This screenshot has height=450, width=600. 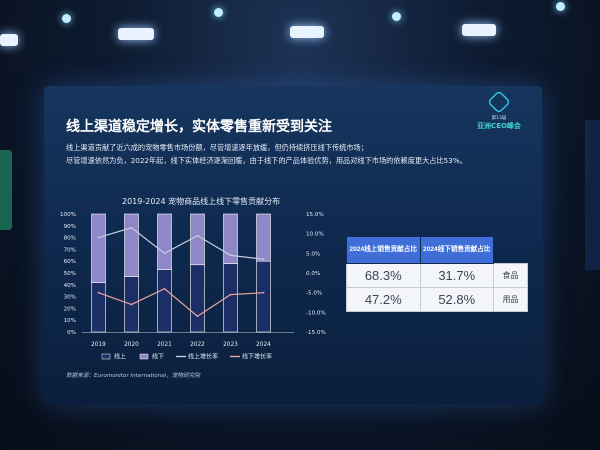 What do you see at coordinates (456, 275) in the screenshot?
I see `table-cell: 31.7%` at bounding box center [456, 275].